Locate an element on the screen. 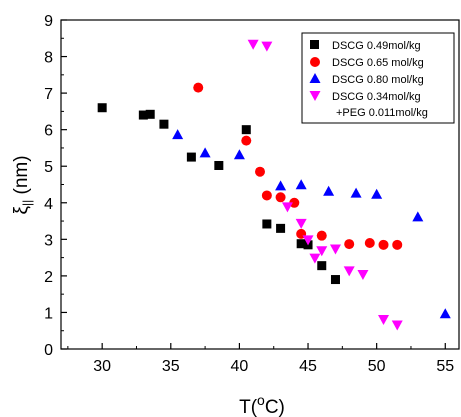 This screenshot has height=417, width=461. x-axis-title-main: T( is located at coordinates (248, 407).